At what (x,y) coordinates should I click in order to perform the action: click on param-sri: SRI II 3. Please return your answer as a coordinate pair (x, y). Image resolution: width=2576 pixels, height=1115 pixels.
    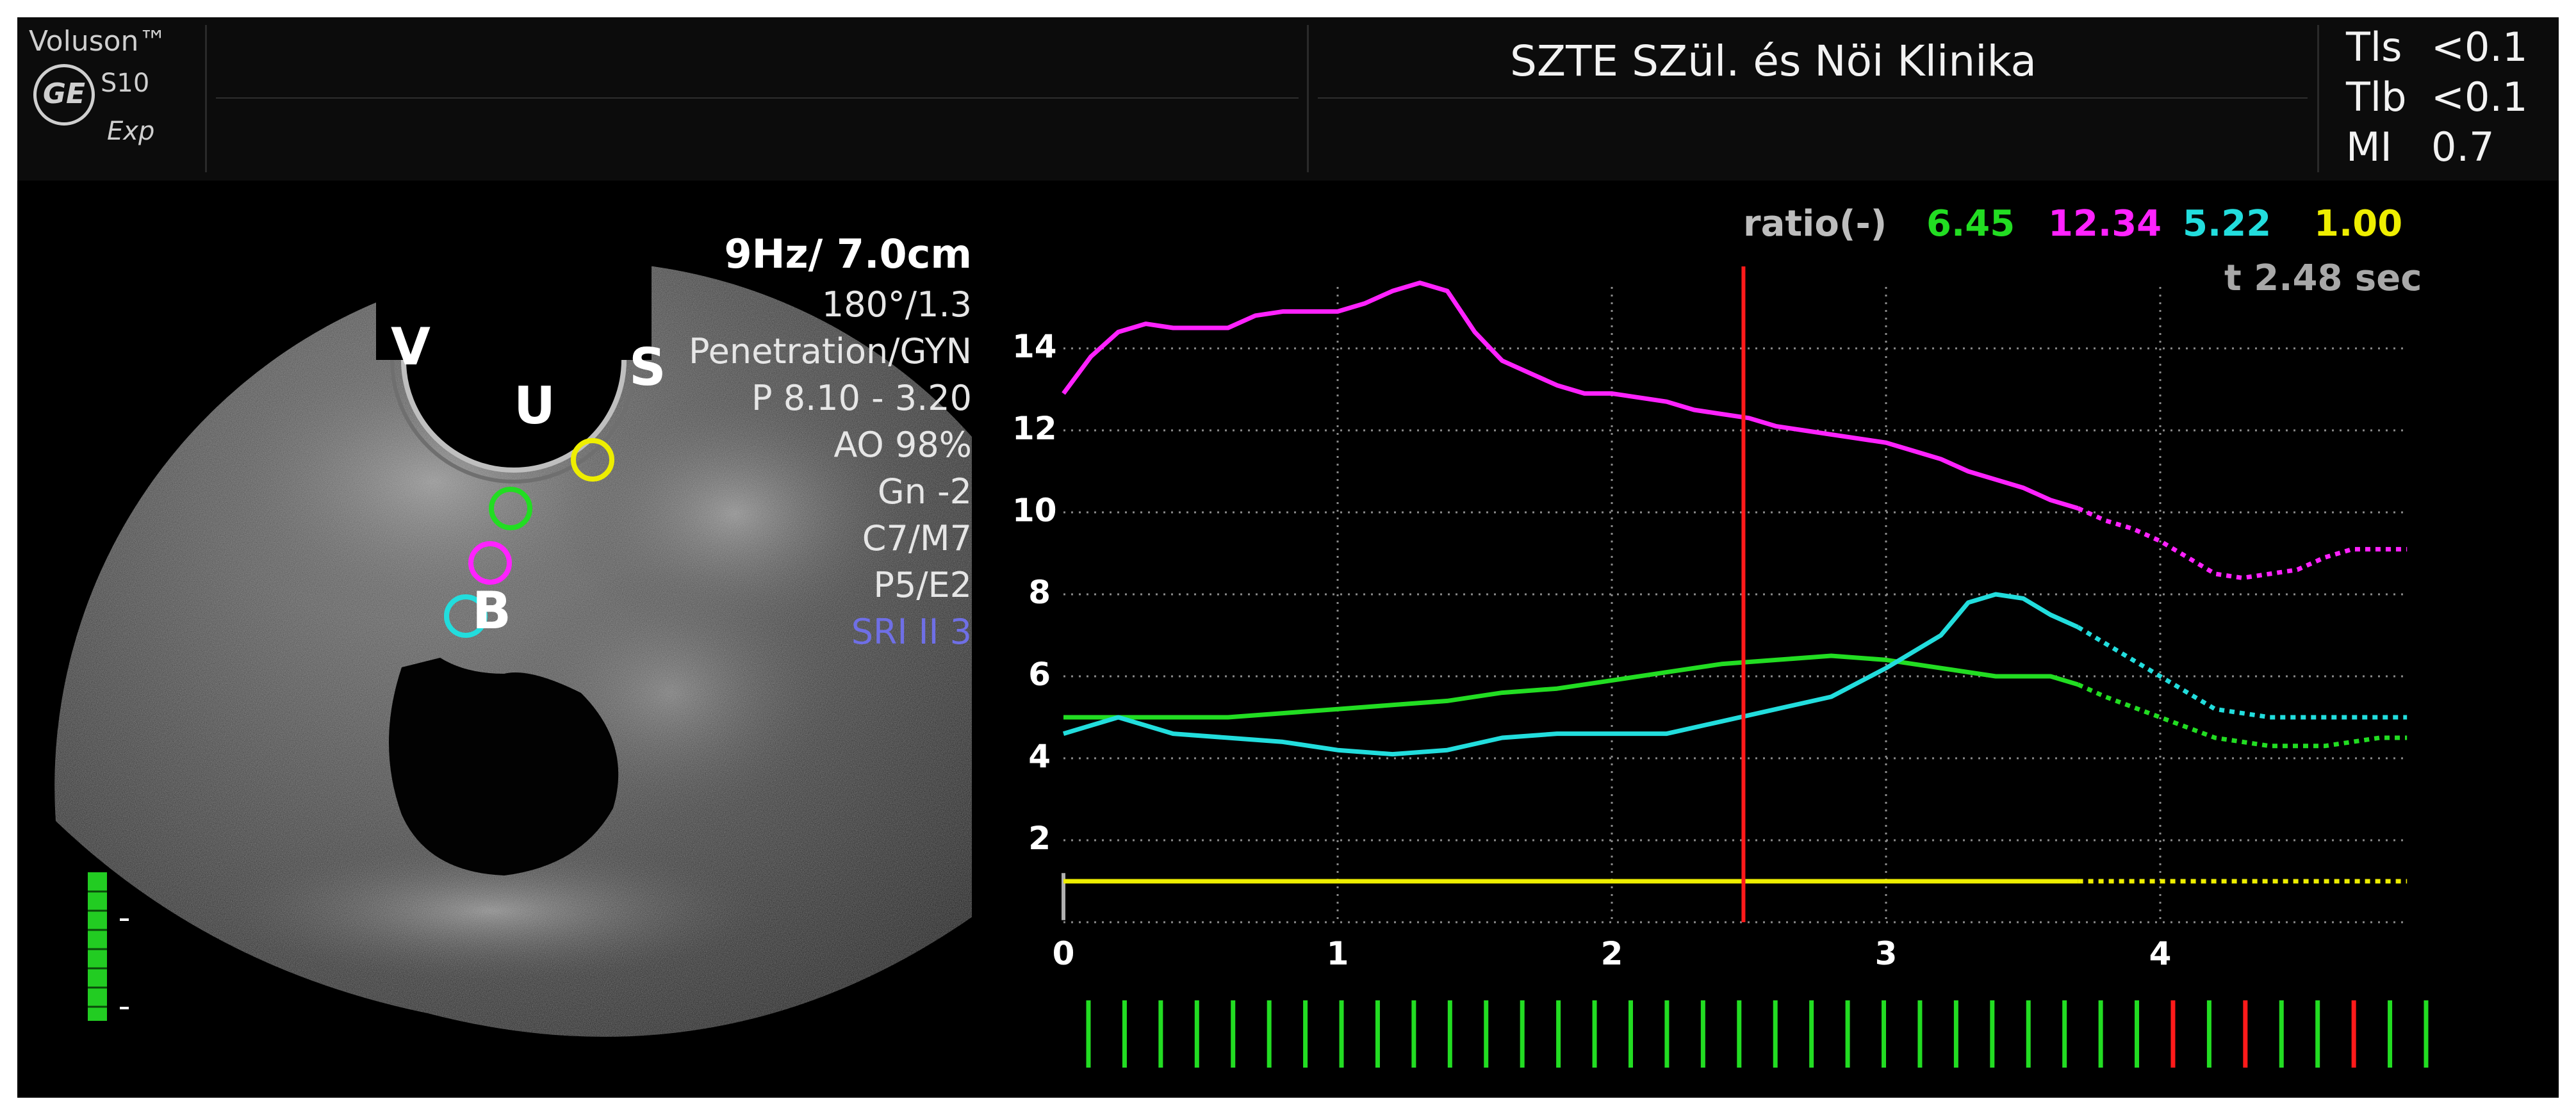
    Looking at the image, I should click on (911, 632).